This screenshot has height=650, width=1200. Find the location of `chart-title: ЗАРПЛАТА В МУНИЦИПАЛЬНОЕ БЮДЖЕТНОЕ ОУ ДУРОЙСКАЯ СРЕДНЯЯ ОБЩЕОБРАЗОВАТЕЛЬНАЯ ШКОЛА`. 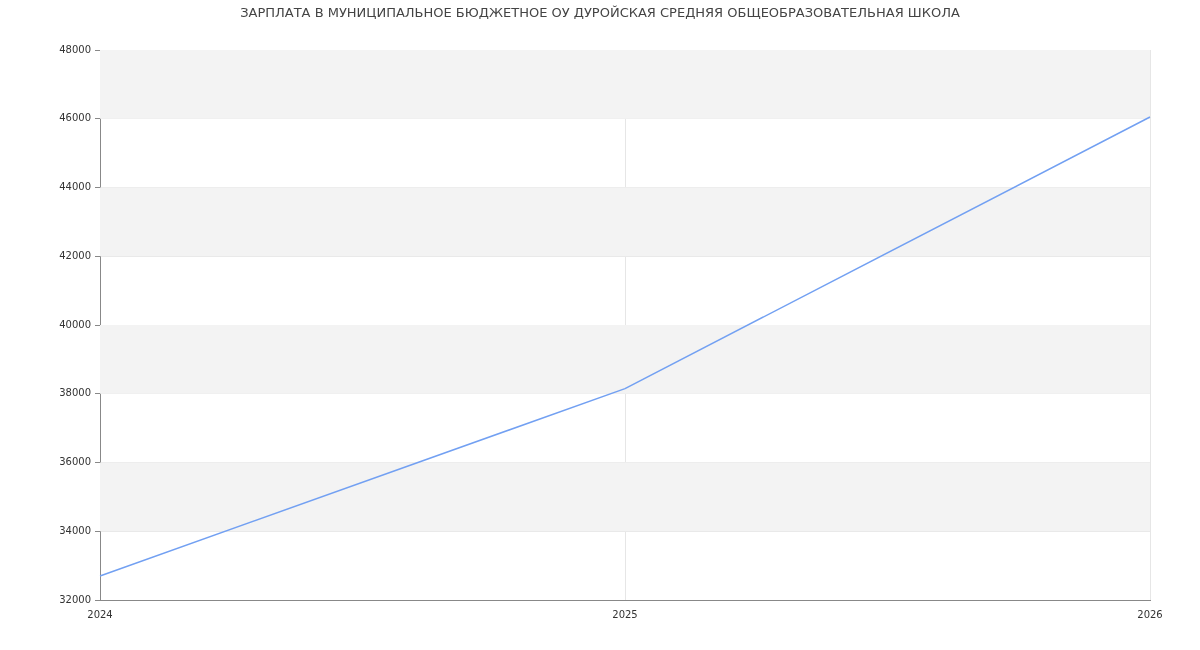

chart-title: ЗАРПЛАТА В МУНИЦИПАЛЬНОЕ БЮДЖЕТНОЕ ОУ ДУРОЙСКАЯ СРЕДНЯЯ ОБЩЕОБРАЗОВАТЕЛЬНАЯ ШКОЛА is located at coordinates (600, 13).